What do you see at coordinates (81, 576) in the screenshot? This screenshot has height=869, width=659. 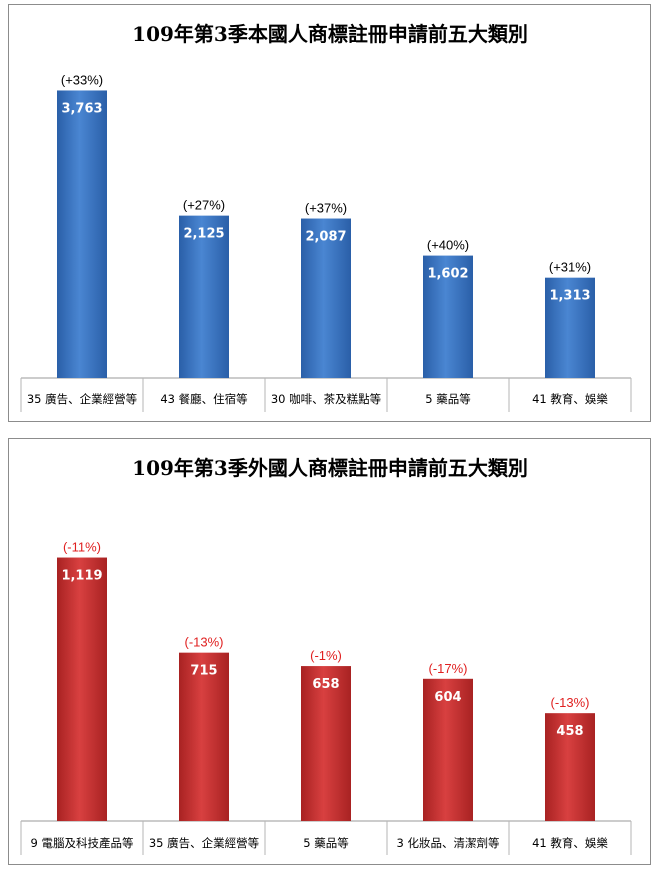 I see `bar-value-label: 1,119` at bounding box center [81, 576].